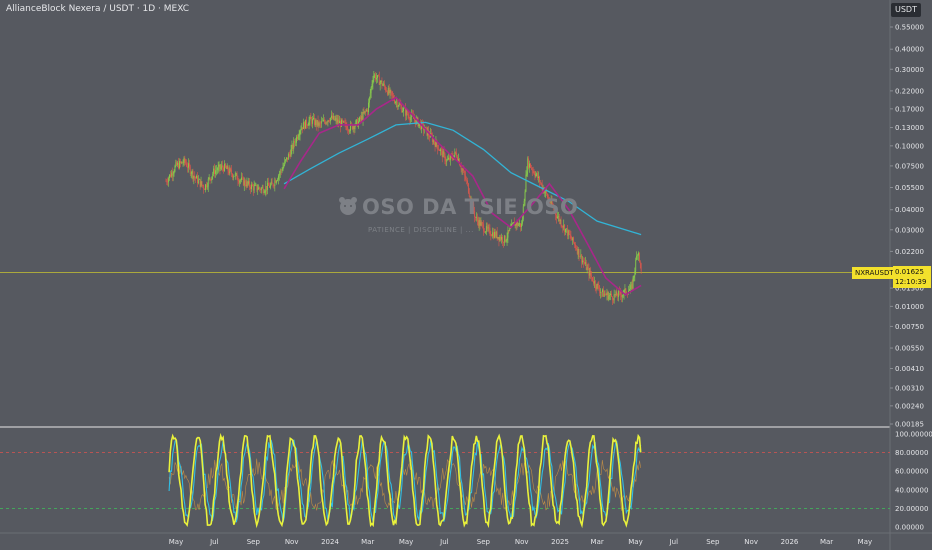 This screenshot has height=550, width=932. What do you see at coordinates (470, 207) in the screenshot?
I see `watermark-text: OSO DA TSIE OSO` at bounding box center [470, 207].